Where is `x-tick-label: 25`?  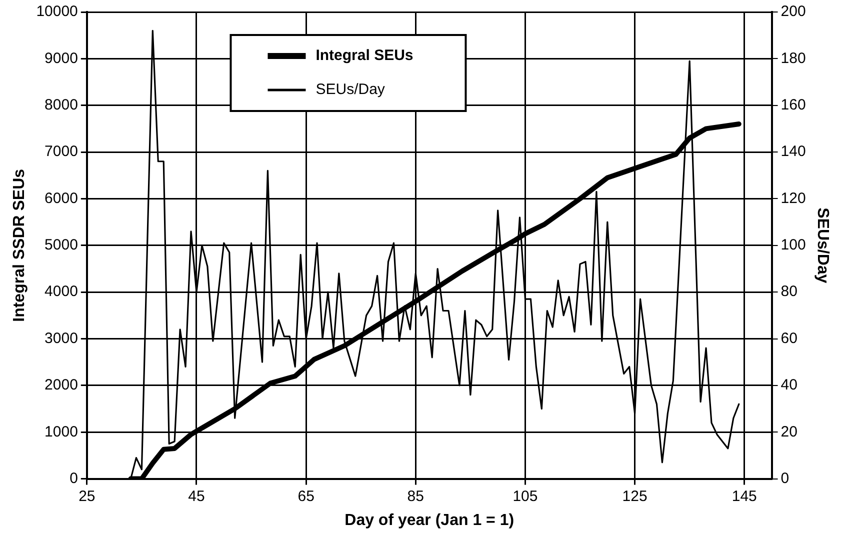
x-tick-label: 25 is located at coordinates (87, 496).